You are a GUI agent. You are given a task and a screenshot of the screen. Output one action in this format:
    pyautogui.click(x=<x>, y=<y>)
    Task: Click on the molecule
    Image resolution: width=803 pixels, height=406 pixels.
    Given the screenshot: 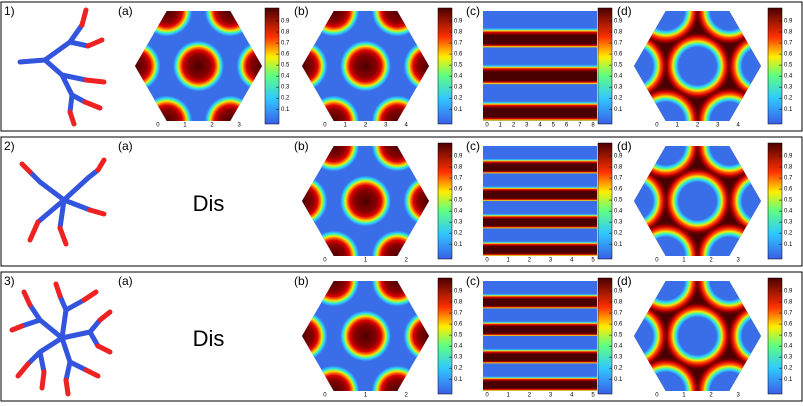 What is the action you would take?
    pyautogui.click(x=63, y=202)
    